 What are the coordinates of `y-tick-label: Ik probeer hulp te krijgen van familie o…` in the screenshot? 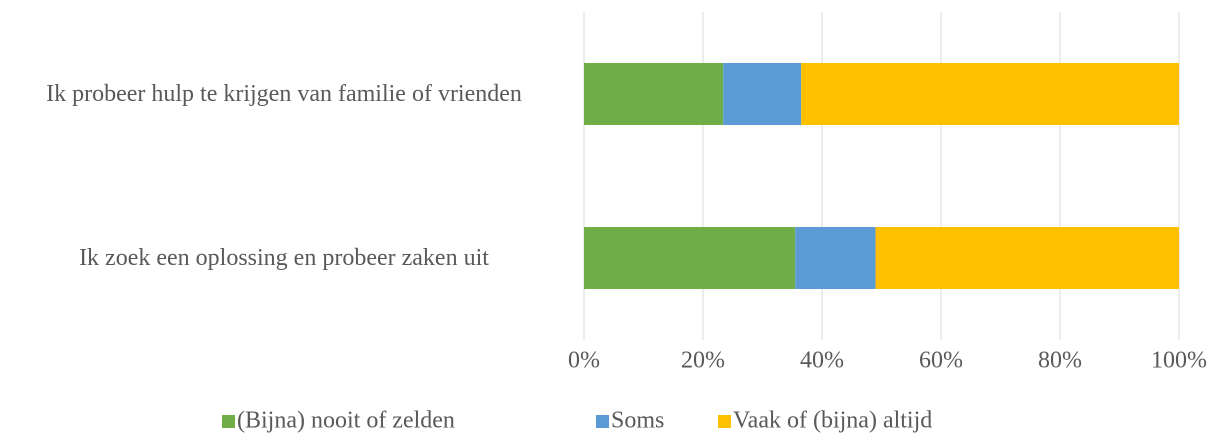 It's located at (284, 94).